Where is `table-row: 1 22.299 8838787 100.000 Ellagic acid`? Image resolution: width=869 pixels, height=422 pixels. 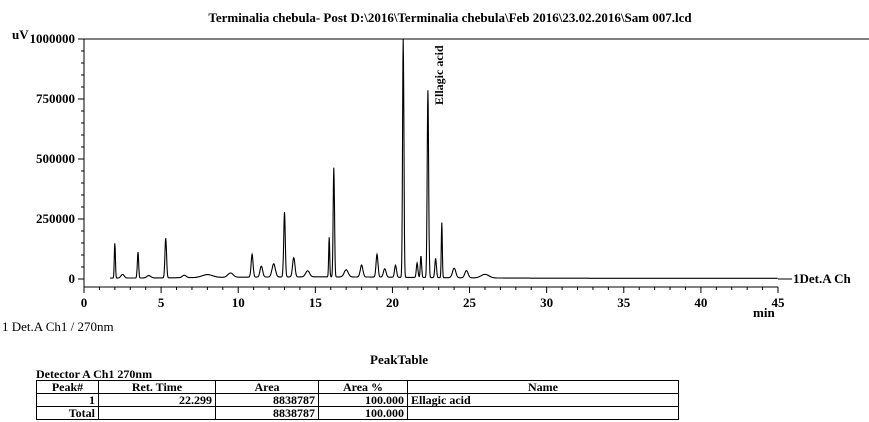
table-row: 1 22.299 8838787 100.000 Ellagic acid is located at coordinates (357, 400).